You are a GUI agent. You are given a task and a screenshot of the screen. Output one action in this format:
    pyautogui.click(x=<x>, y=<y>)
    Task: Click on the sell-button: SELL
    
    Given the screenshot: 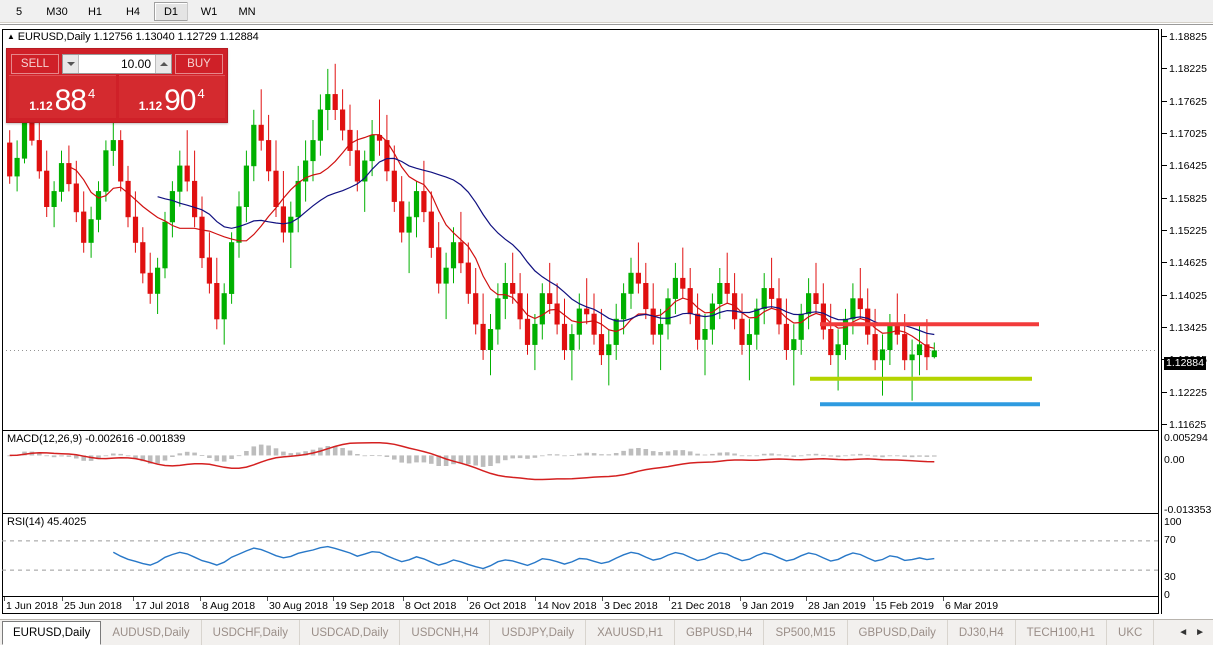 What is the action you would take?
    pyautogui.click(x=35, y=63)
    